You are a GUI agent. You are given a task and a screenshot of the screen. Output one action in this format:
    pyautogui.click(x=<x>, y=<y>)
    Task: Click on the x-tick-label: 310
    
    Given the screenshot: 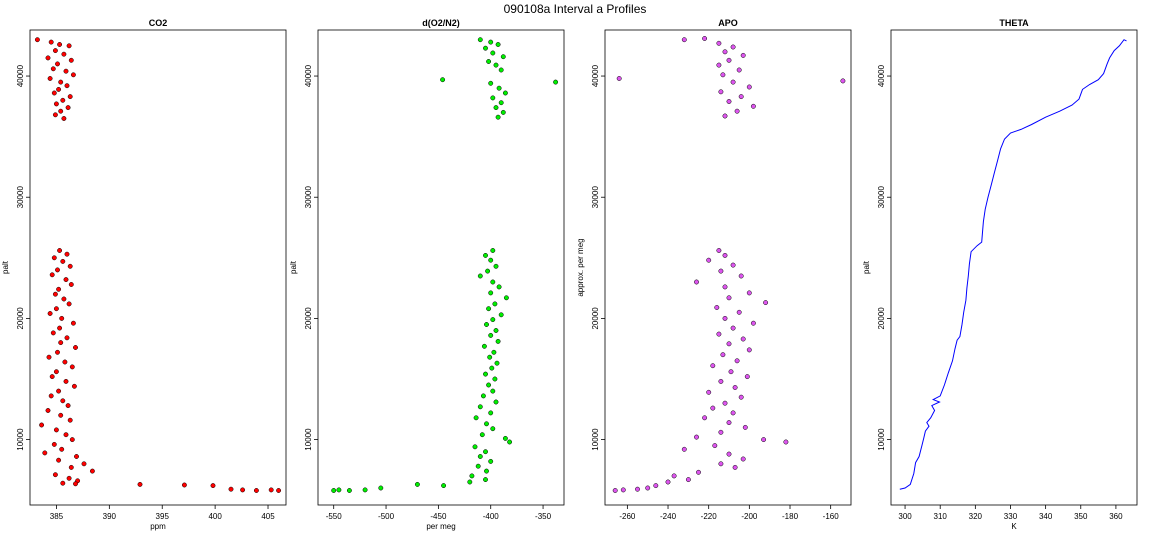 What is the action you would take?
    pyautogui.click(x=941, y=516)
    